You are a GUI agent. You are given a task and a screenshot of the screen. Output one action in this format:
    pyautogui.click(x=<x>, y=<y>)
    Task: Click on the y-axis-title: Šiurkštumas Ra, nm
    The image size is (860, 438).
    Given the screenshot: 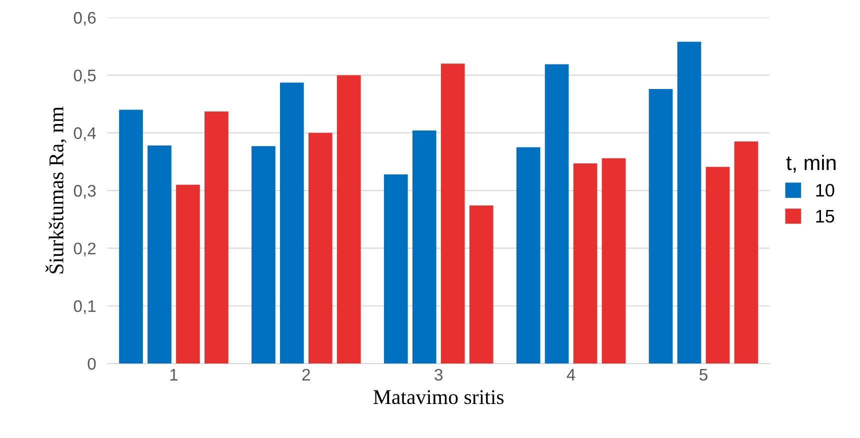 What is the action you would take?
    pyautogui.click(x=55, y=190)
    